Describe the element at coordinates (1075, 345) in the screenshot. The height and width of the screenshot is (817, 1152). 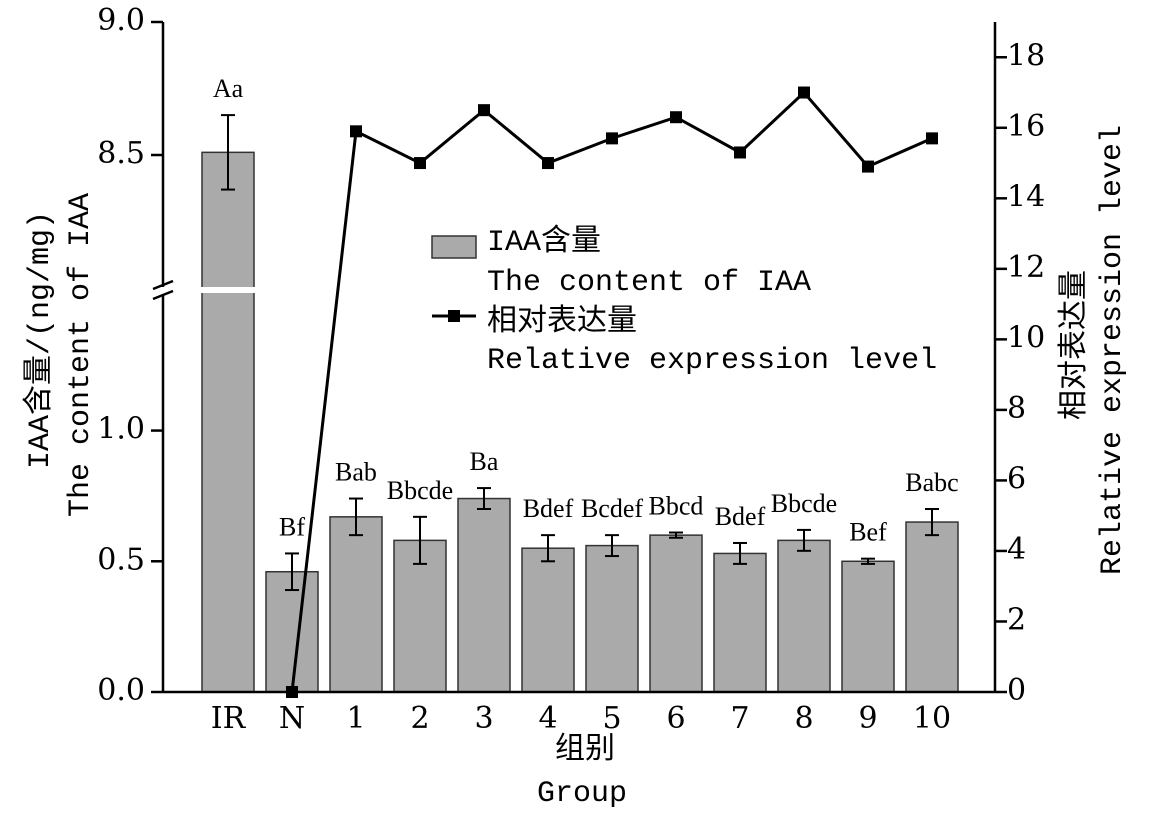
I see `y2-axis-label: 相对表达量` at that location.